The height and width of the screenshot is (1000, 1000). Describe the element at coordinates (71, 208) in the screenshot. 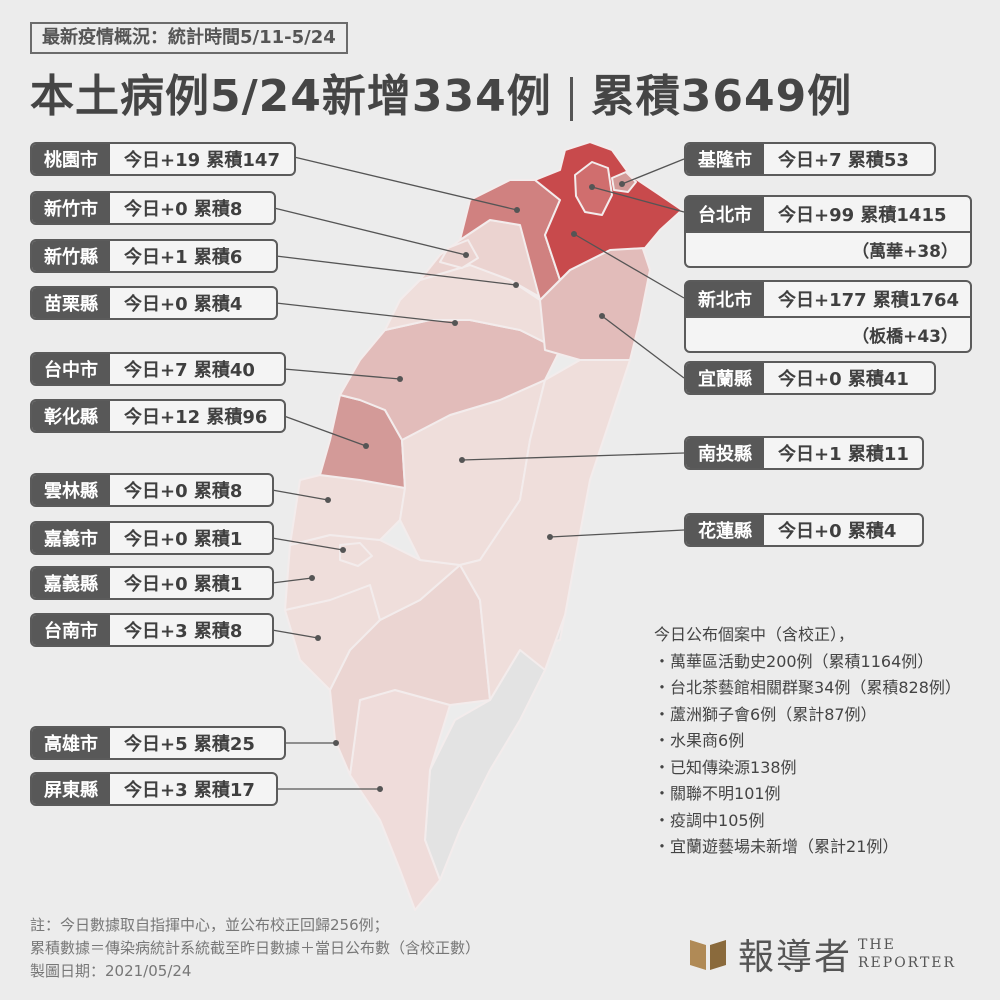

I see `region-name: 新竹市` at that location.